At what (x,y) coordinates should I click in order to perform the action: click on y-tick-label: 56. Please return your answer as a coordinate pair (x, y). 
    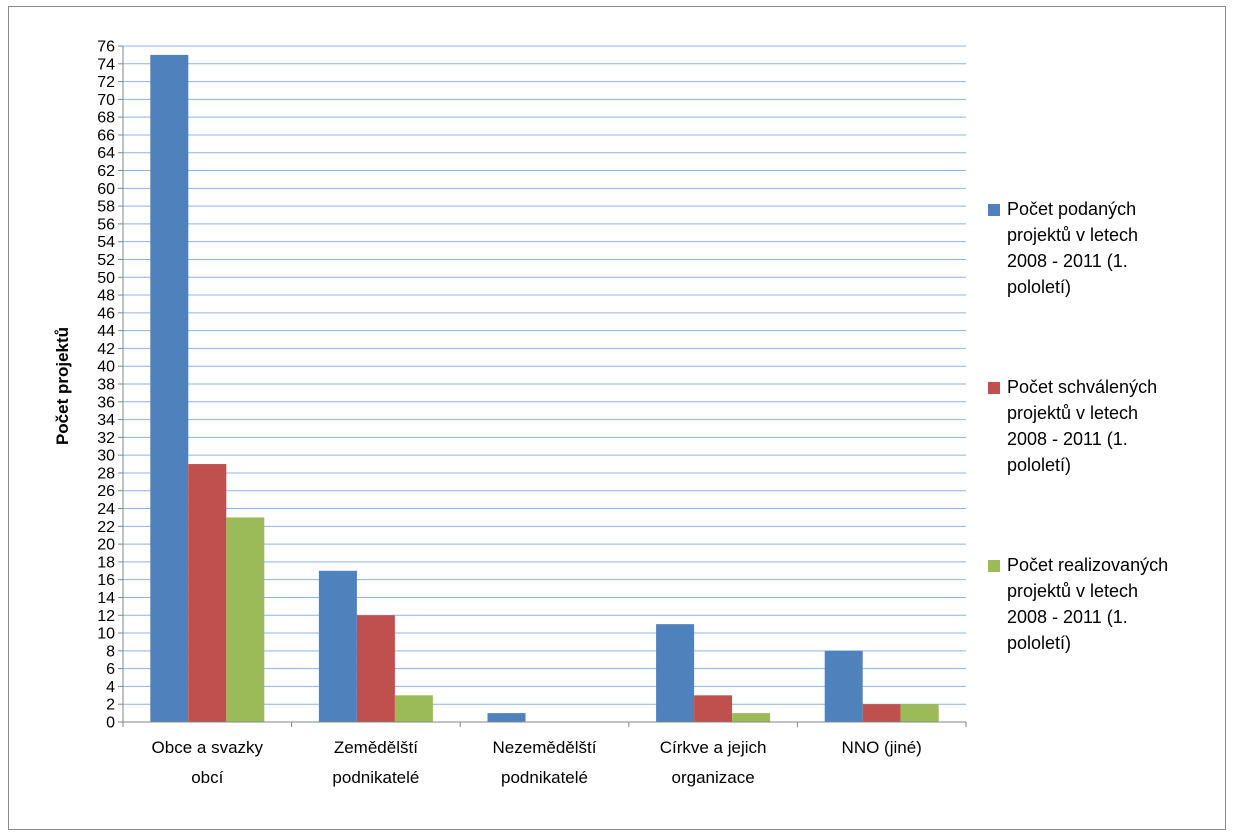
    Looking at the image, I should click on (106, 224).